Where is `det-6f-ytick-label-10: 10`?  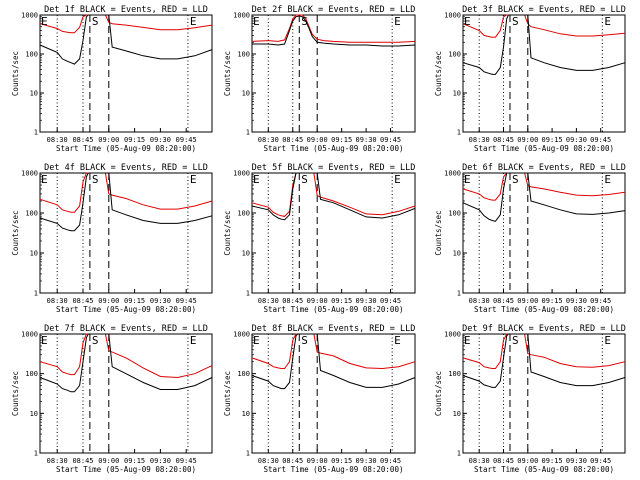
det-6f-ytick-label-10: 10 is located at coordinates (457, 254).